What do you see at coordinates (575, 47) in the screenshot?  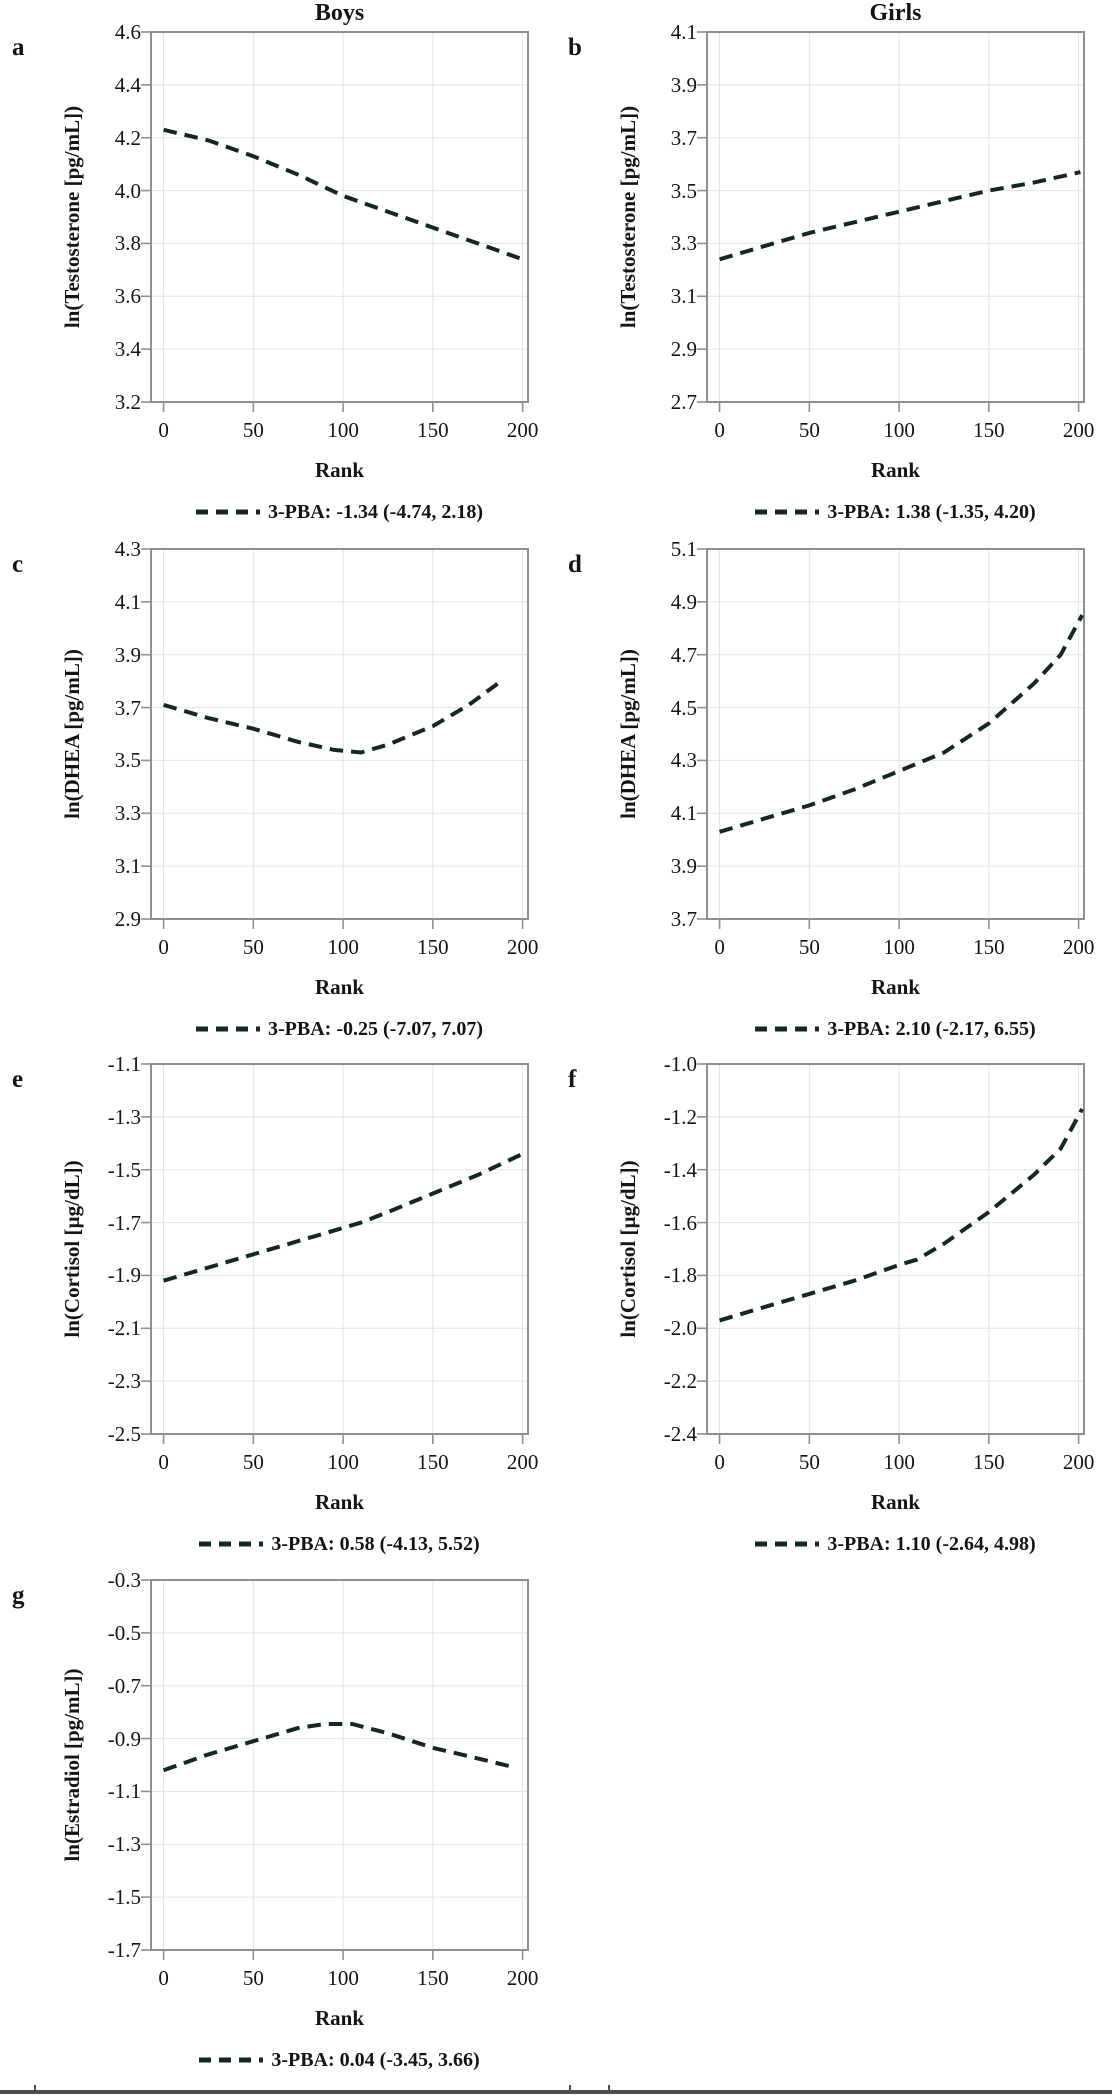 I see `panel-letter: b` at bounding box center [575, 47].